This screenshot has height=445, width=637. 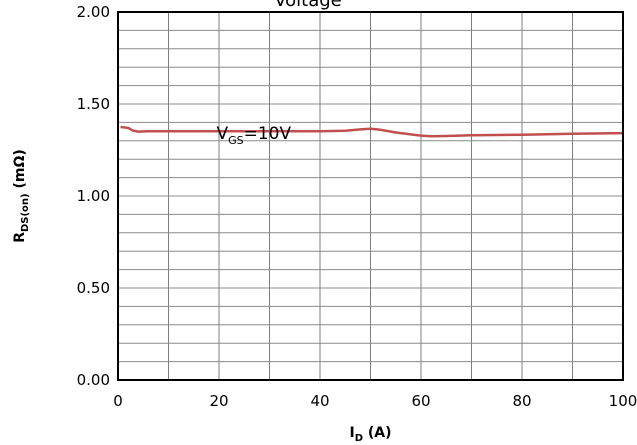 I want to click on vgs-annotation: VGS=10V, so click(x=253, y=135).